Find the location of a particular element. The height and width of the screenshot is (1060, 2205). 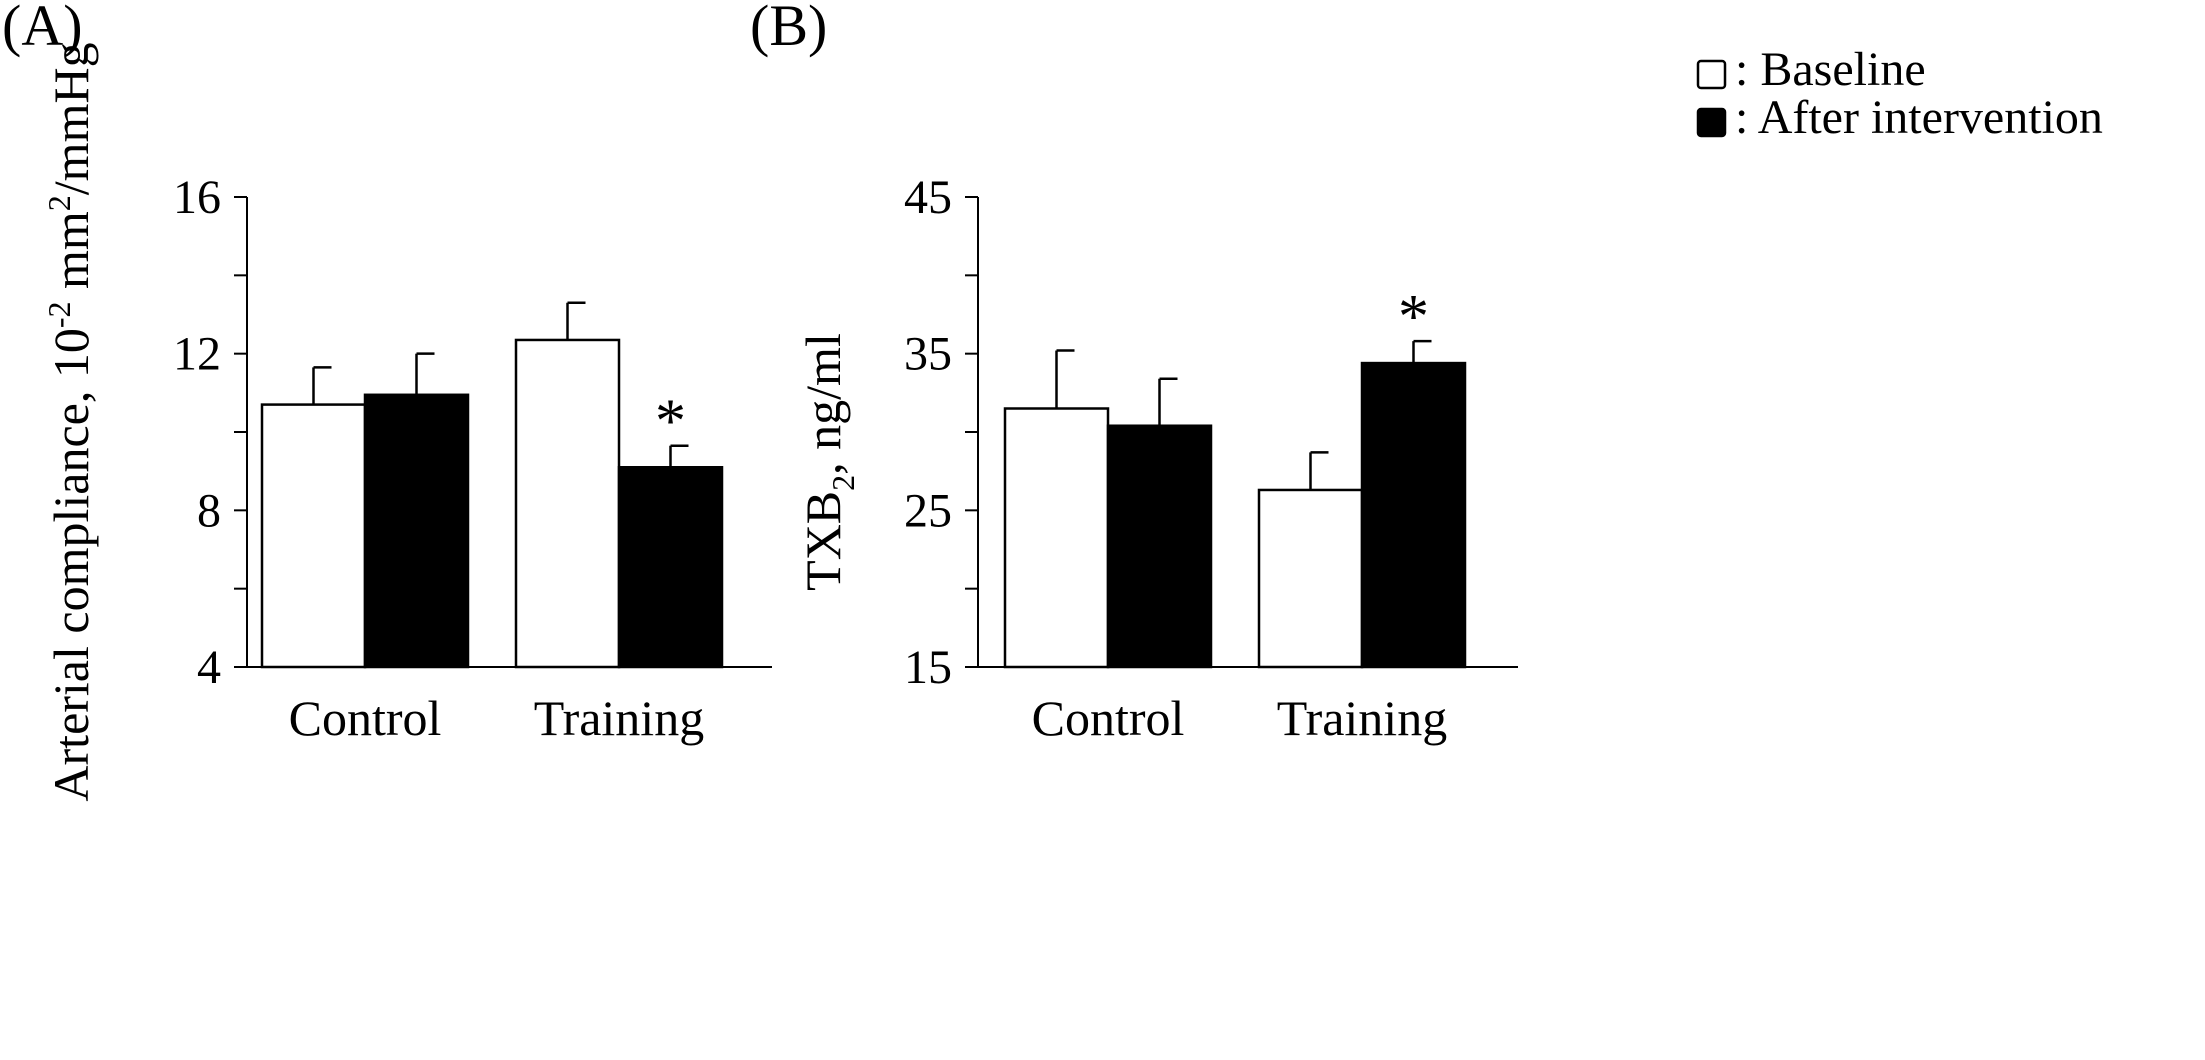

legend-label: : Baseline is located at coordinates (1830, 69).